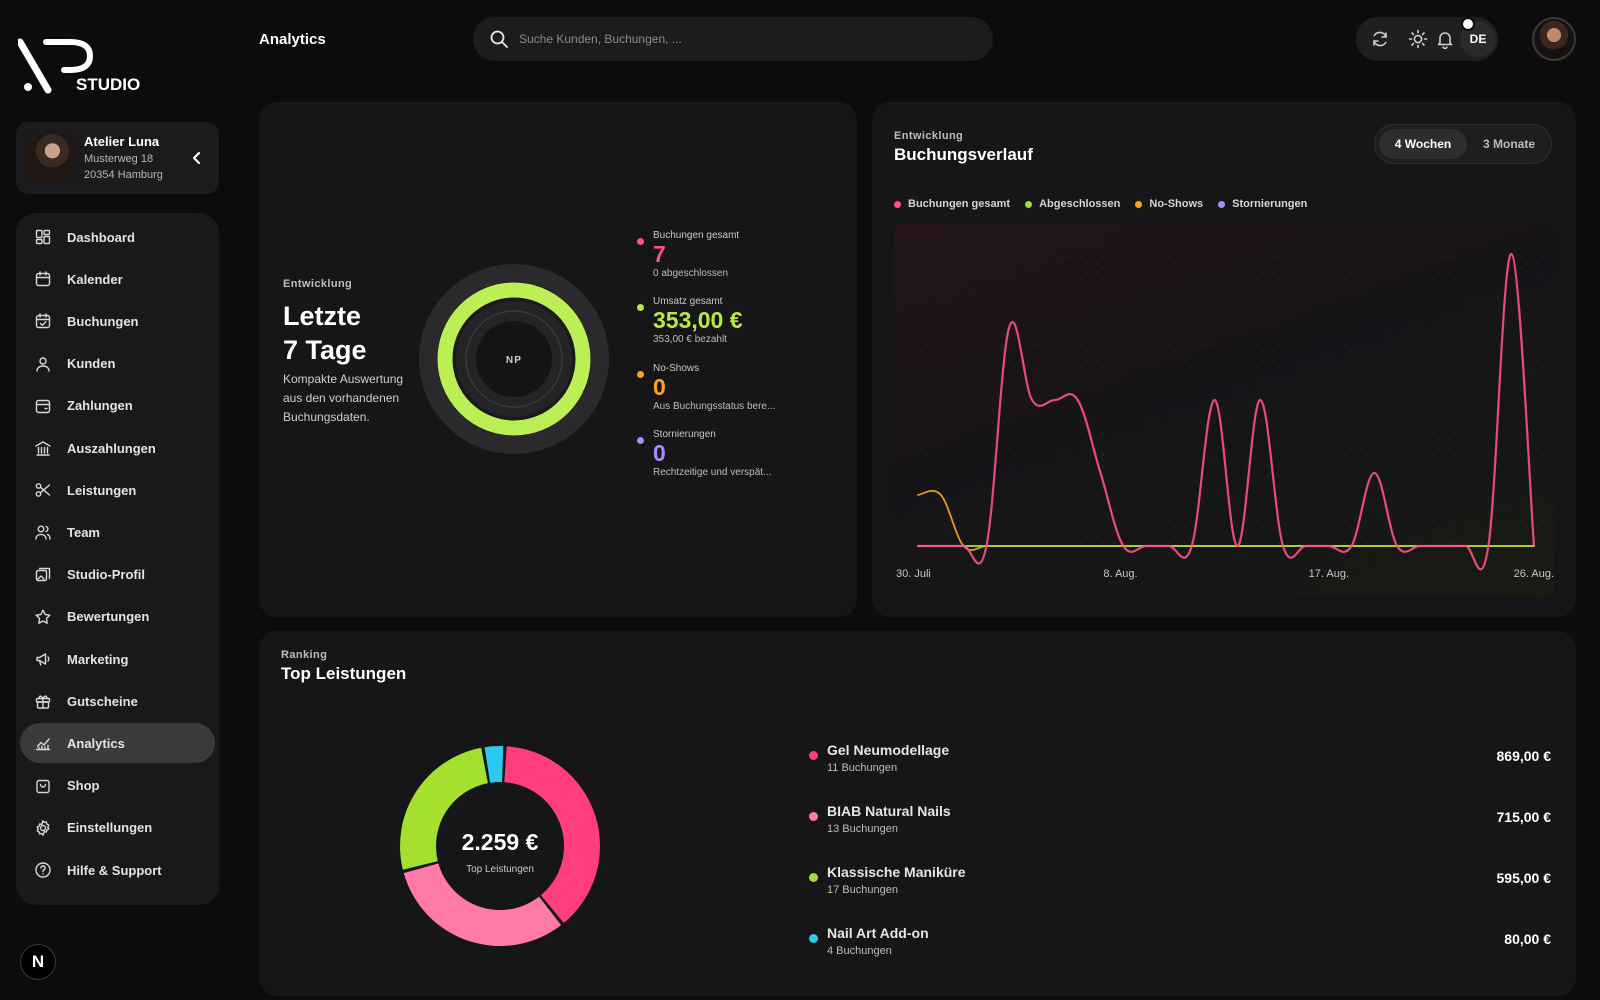  Describe the element at coordinates (1226, 411) in the screenshot. I see `series-line-buchungen-gesamt` at that location.